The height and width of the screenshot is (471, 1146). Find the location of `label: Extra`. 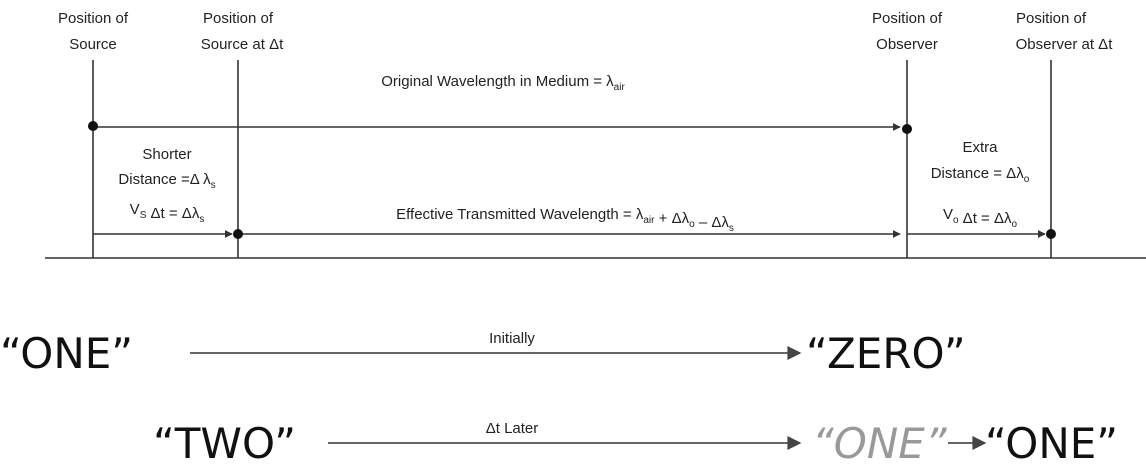

label: Extra is located at coordinates (980, 147).